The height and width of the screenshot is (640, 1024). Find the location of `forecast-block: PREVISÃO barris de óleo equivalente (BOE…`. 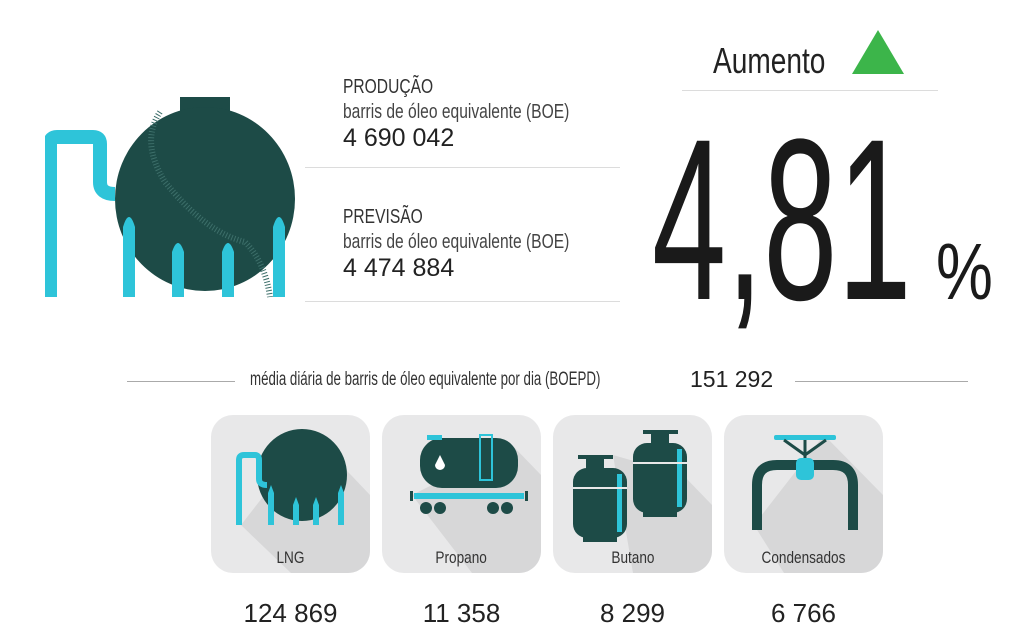

forecast-block: PREVISÃO barris de óleo equivalente (BOE… is located at coordinates (488, 244).